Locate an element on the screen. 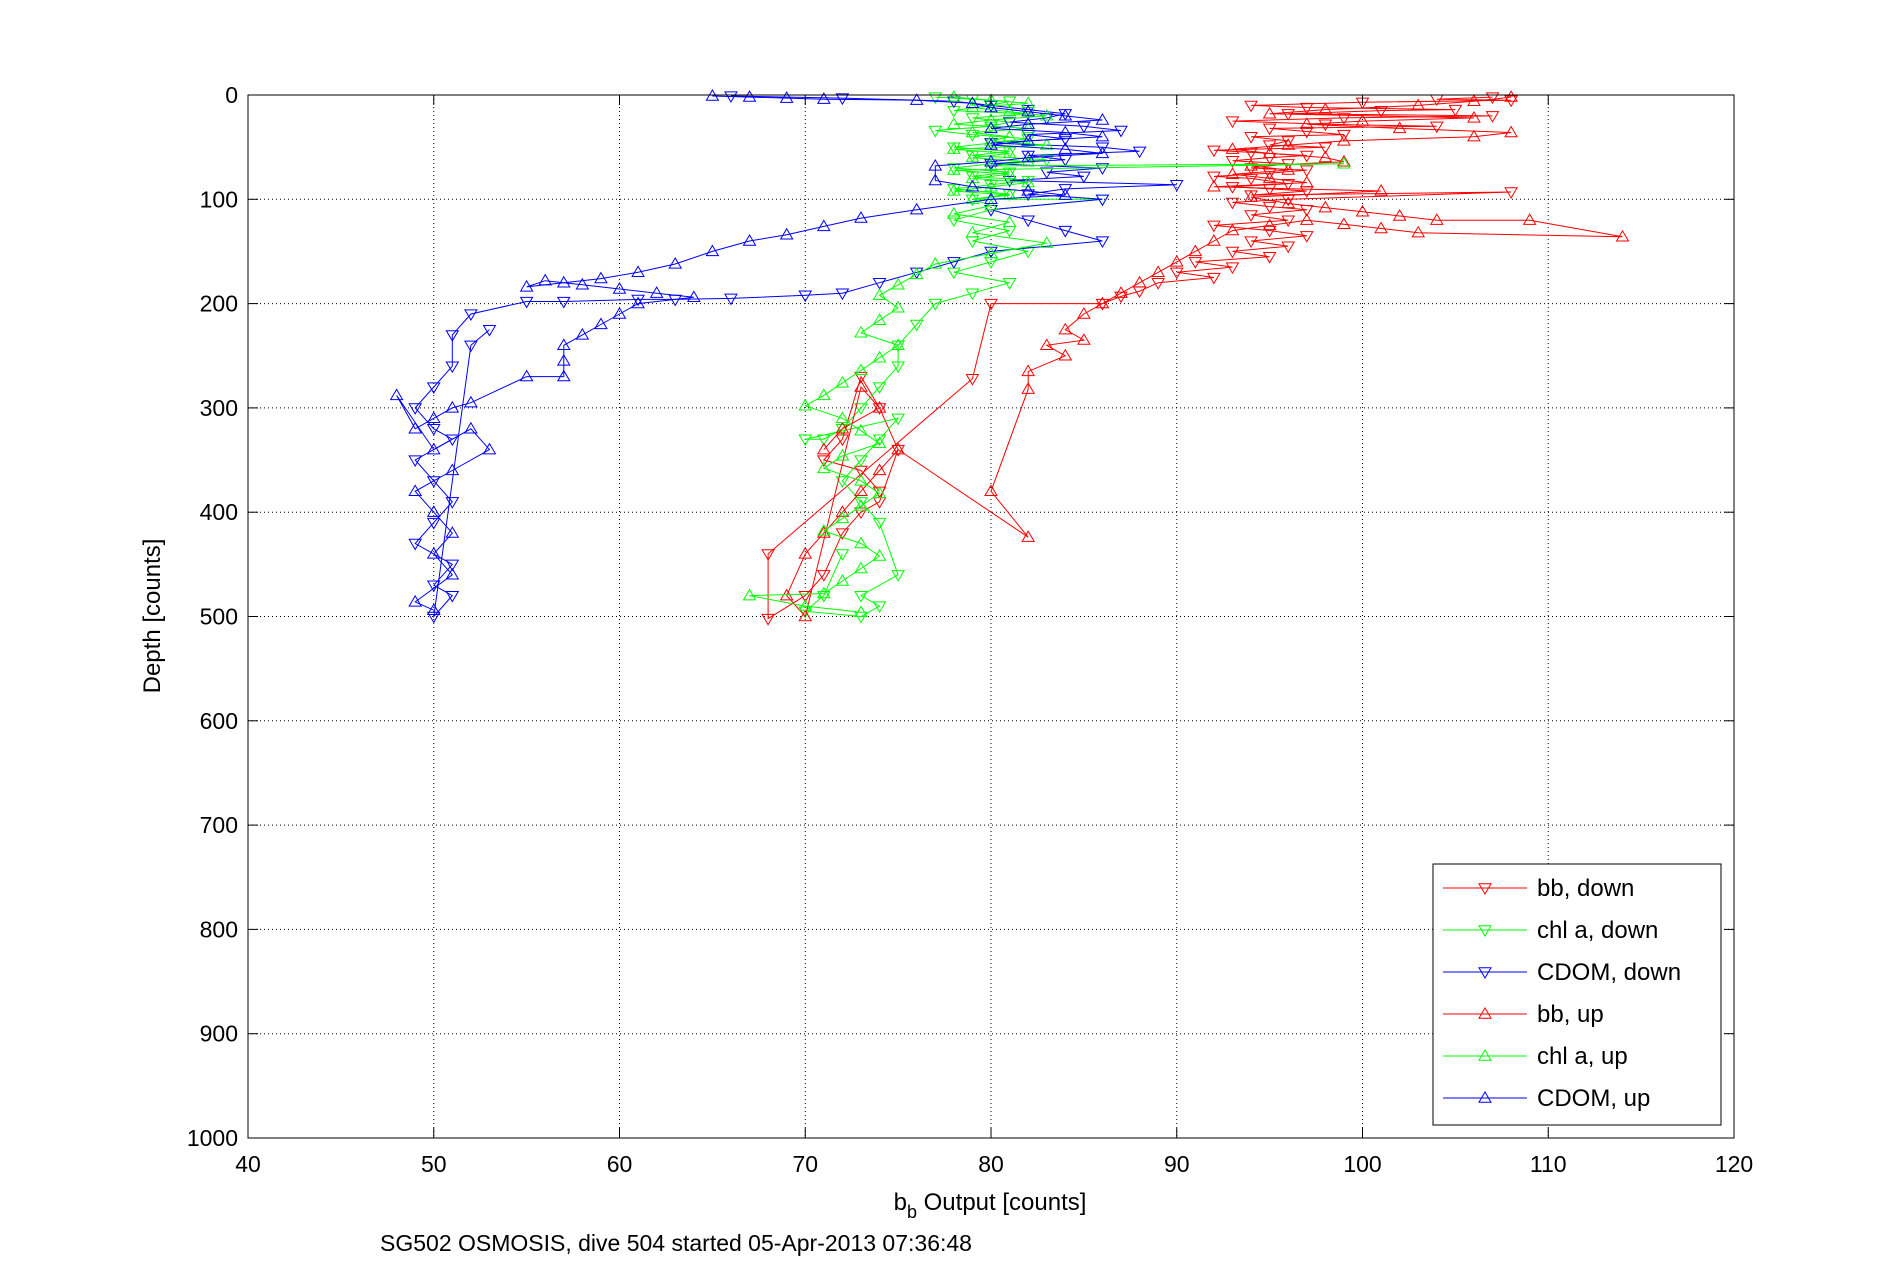  legend-label: CDOM, down is located at coordinates (1609, 972).